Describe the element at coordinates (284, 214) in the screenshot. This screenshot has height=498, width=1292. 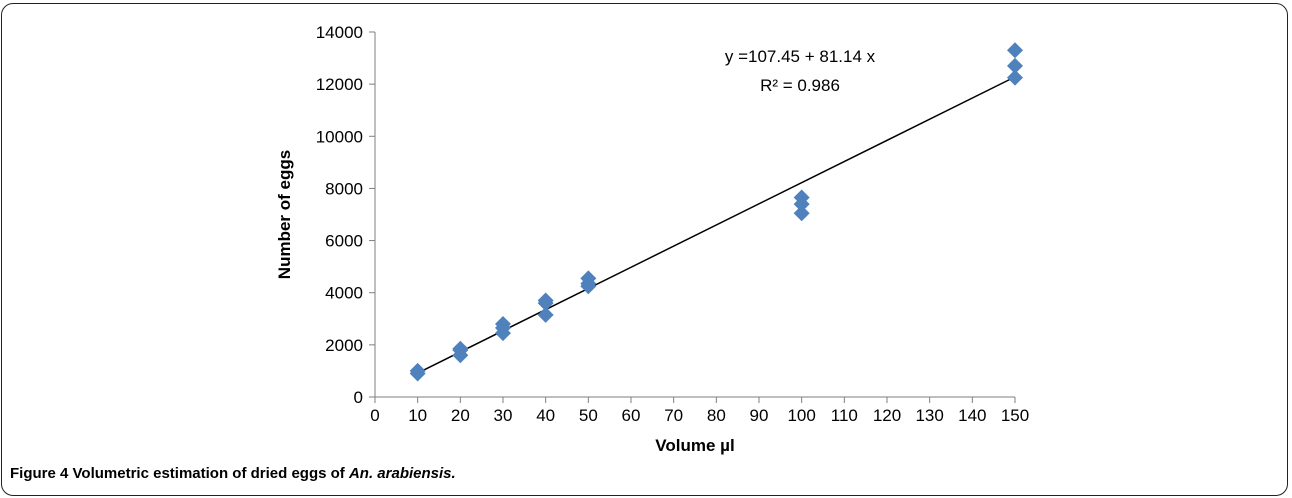
I see `y-axis-title: Number of eggs` at that location.